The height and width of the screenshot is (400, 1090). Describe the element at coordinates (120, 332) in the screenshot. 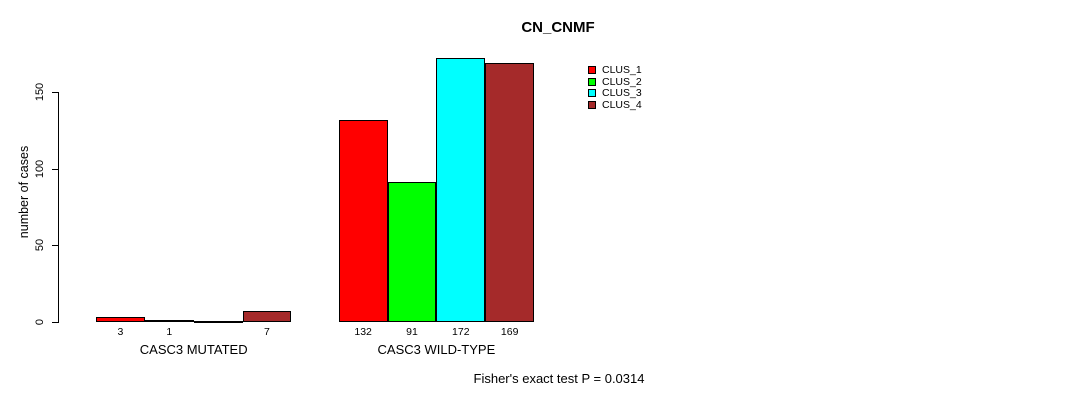

I see `bar-value-label: 3` at that location.